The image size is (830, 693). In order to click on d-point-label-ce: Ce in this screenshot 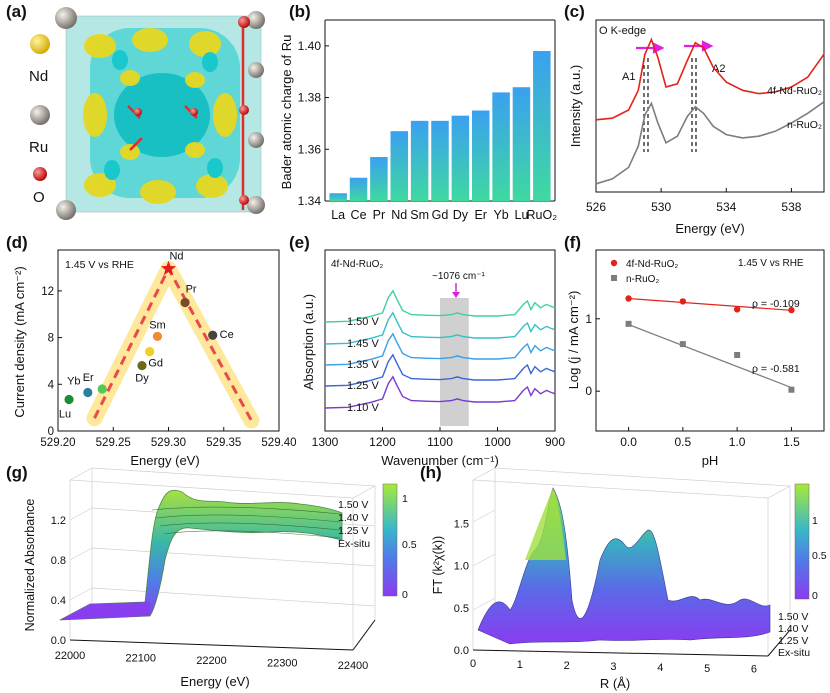, I will do `click(227, 335)`.